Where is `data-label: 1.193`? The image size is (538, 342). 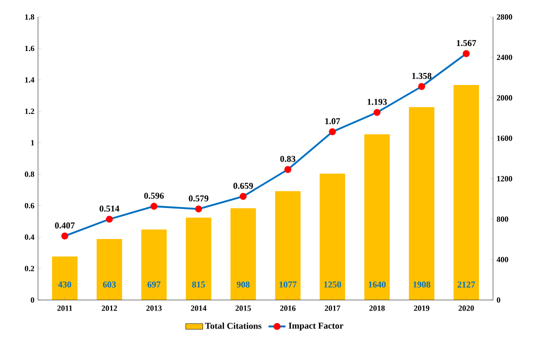 data-label: 1.193 is located at coordinates (377, 101).